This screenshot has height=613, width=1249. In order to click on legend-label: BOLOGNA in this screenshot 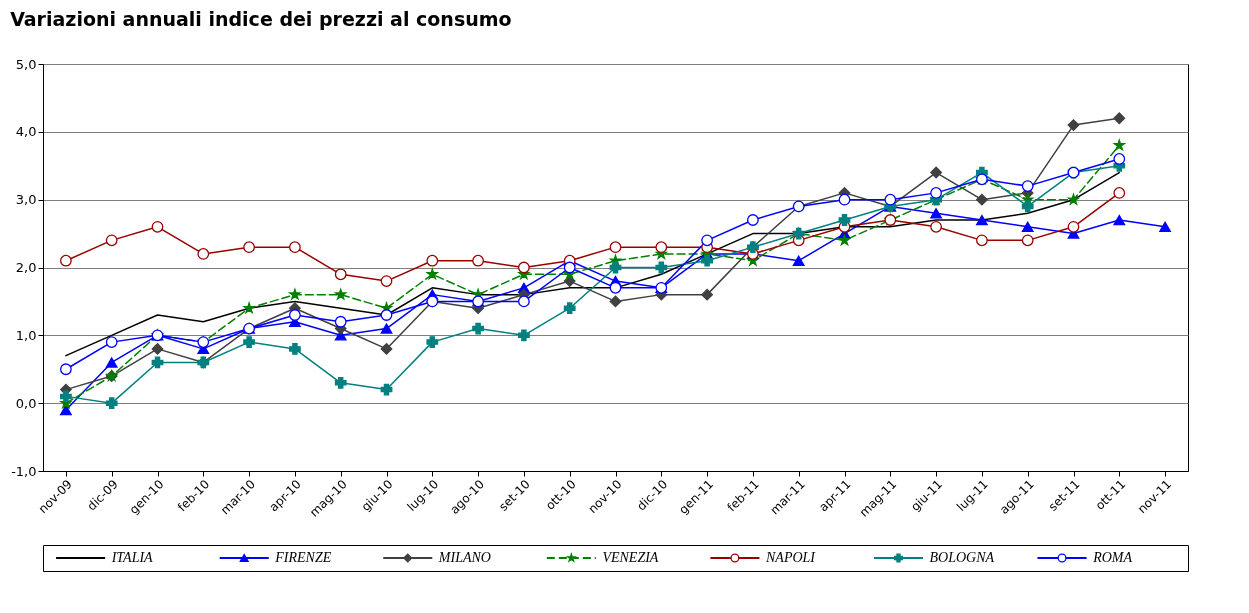, I will do `click(962, 557)`.